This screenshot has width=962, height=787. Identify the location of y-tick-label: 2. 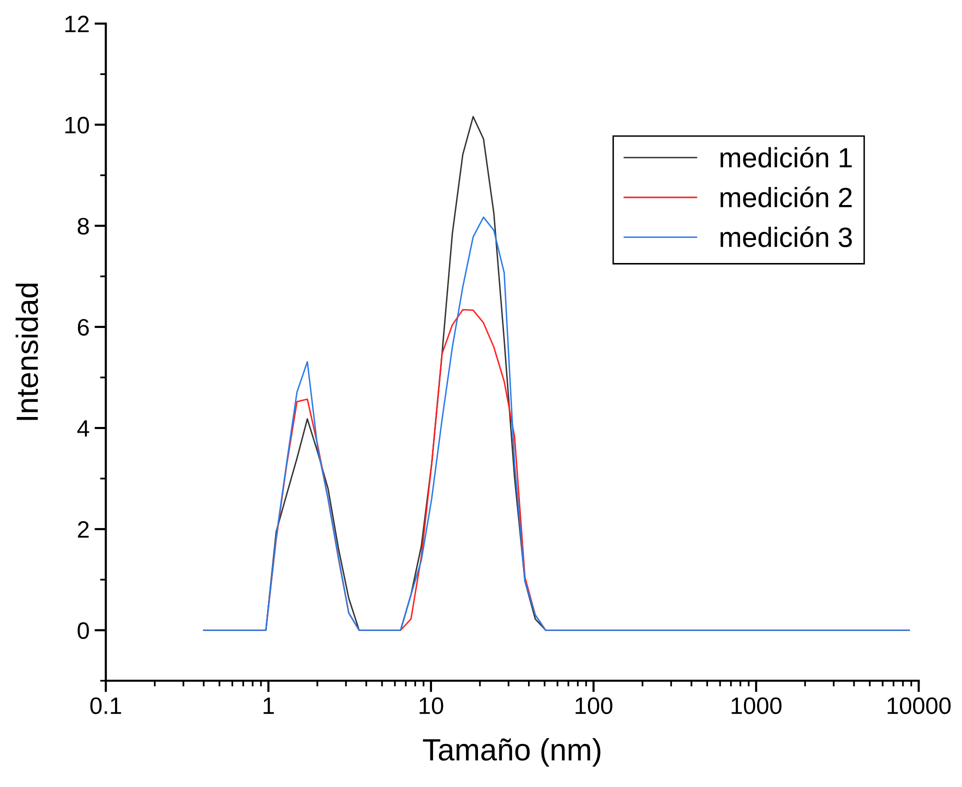
(83, 529).